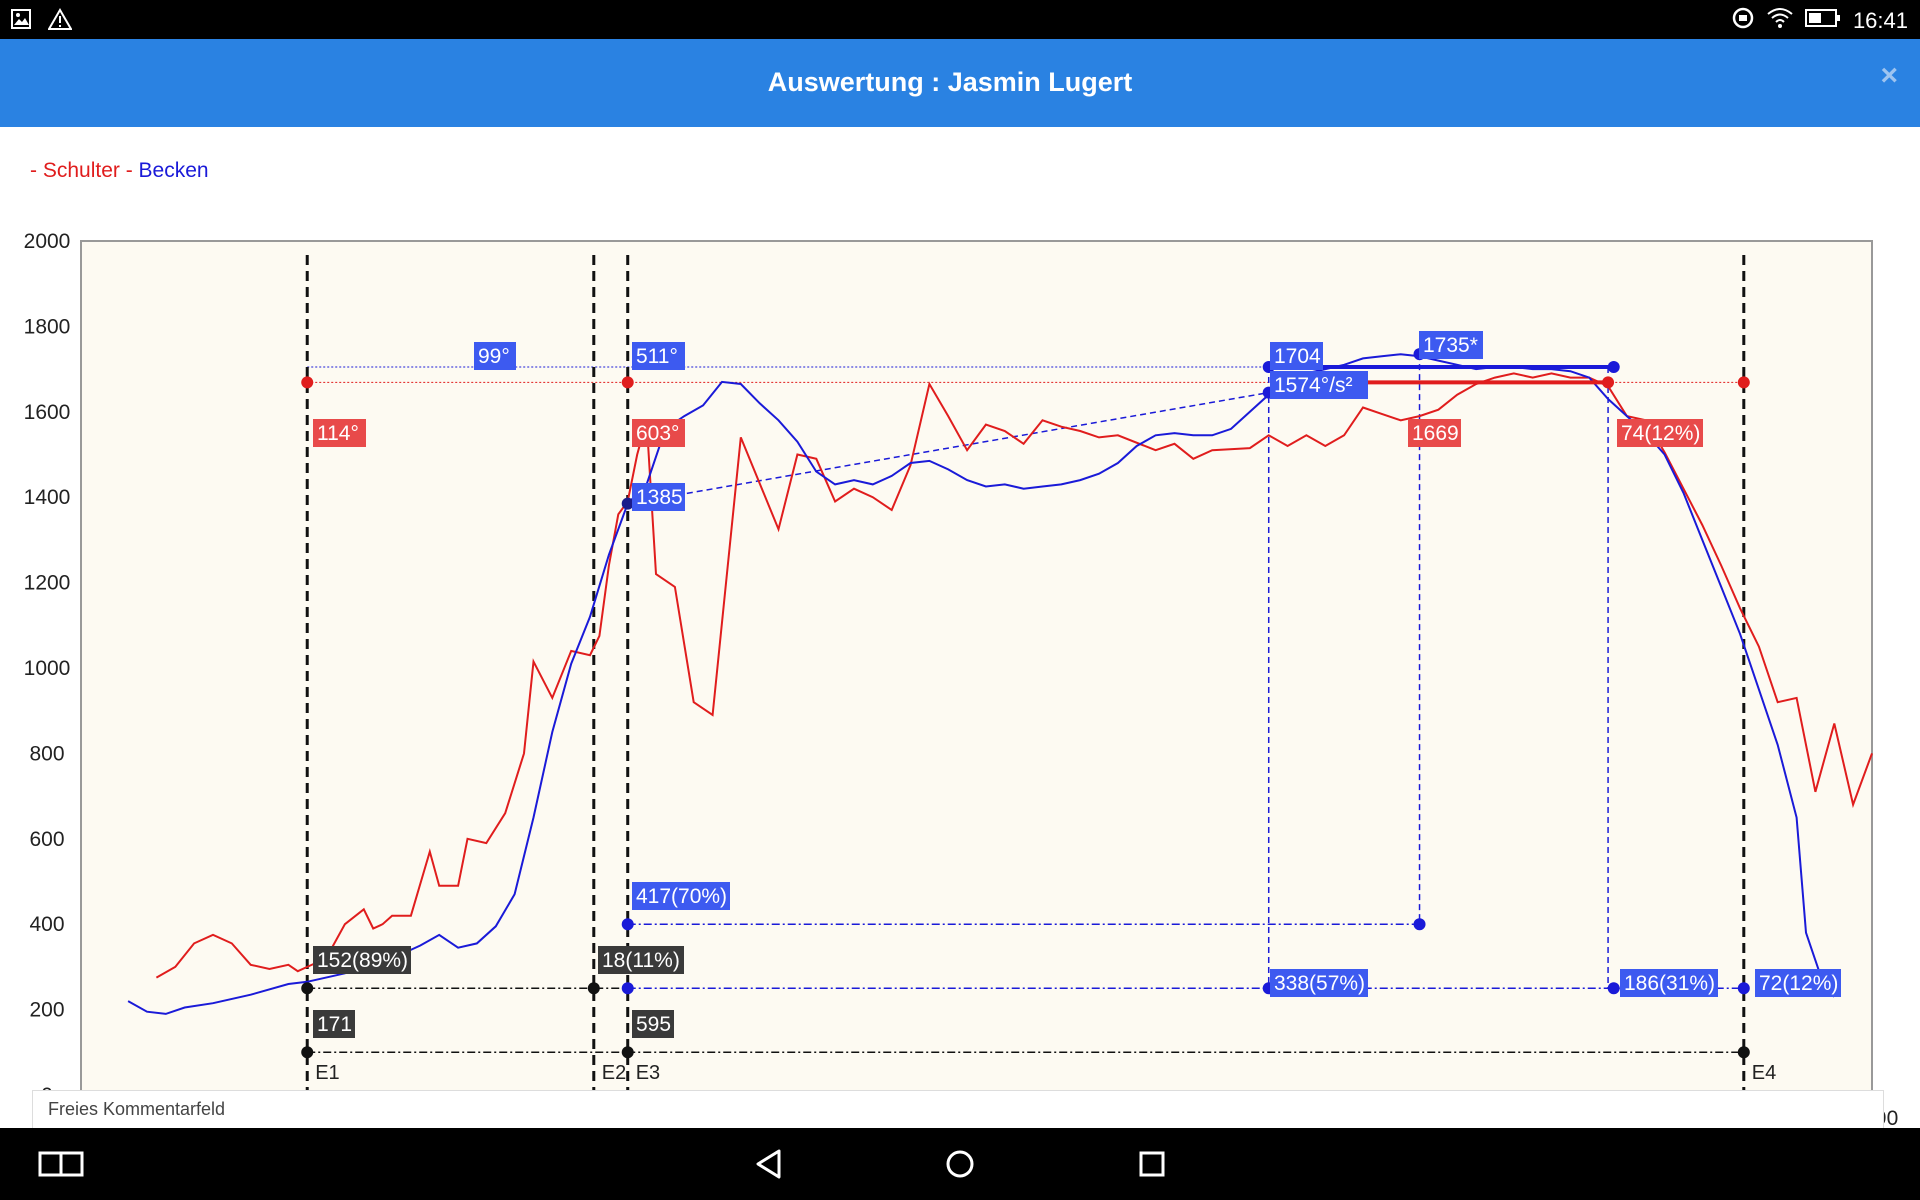 Image resolution: width=1920 pixels, height=1200 pixels. What do you see at coordinates (653, 1024) in the screenshot?
I see `black-right-label: 595` at bounding box center [653, 1024].